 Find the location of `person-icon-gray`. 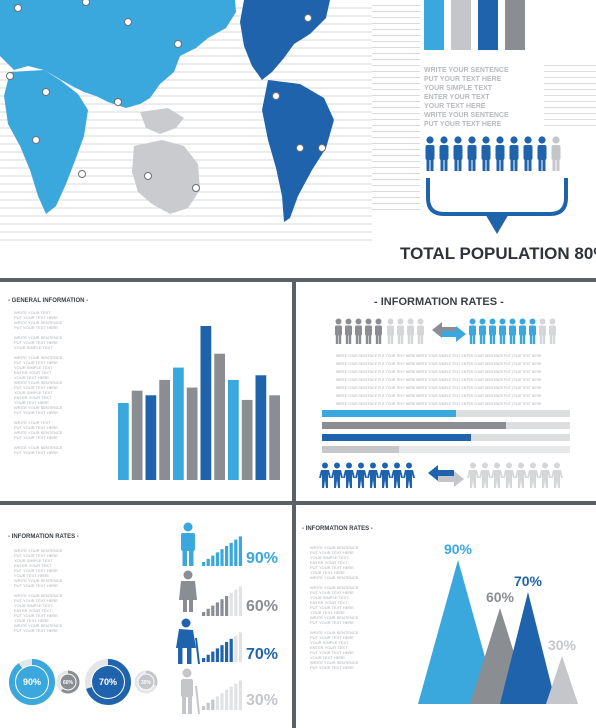

person-icon-gray is located at coordinates (556, 153).